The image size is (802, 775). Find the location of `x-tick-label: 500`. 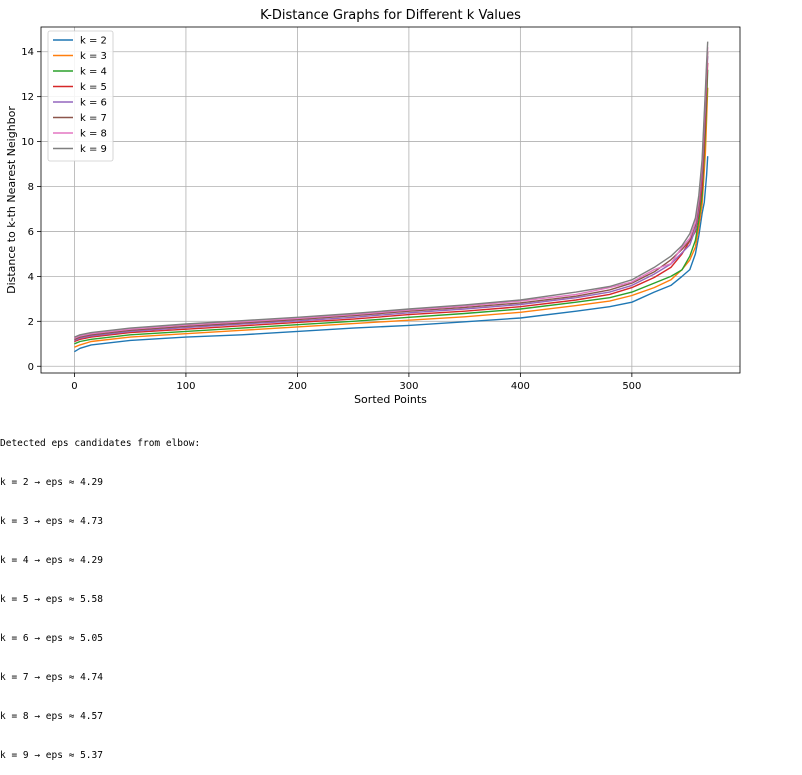

x-tick-label: 500 is located at coordinates (631, 386).